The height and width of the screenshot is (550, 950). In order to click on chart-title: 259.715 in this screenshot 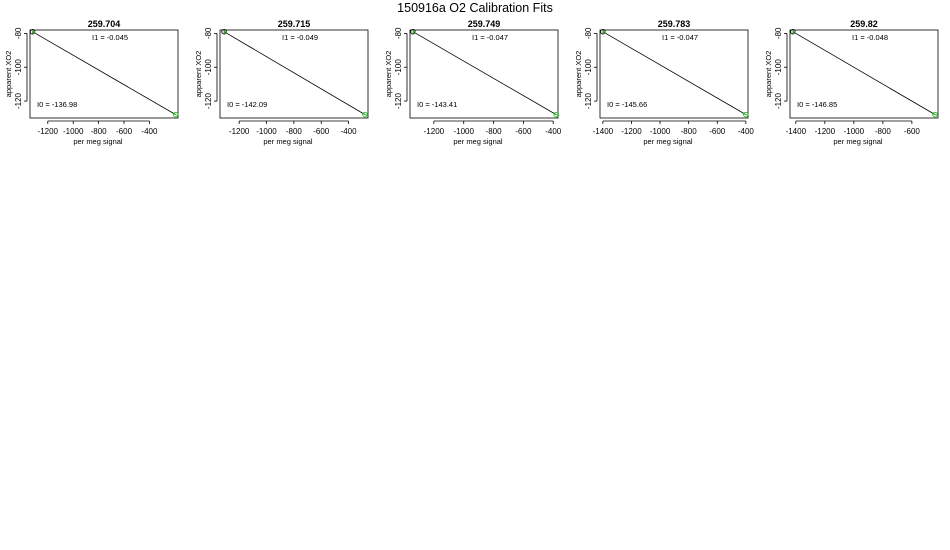, I will do `click(294, 24)`.